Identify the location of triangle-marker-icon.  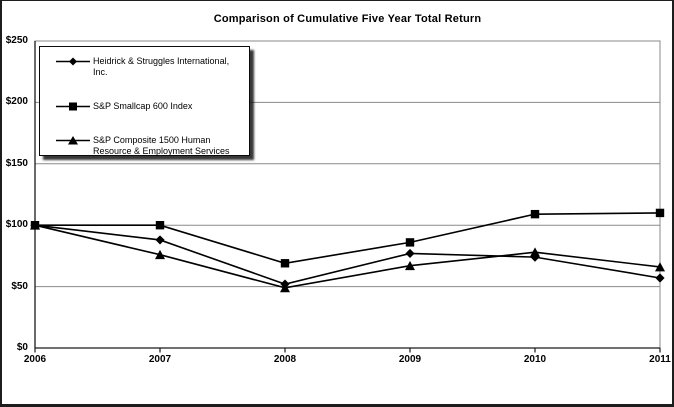
(73, 140).